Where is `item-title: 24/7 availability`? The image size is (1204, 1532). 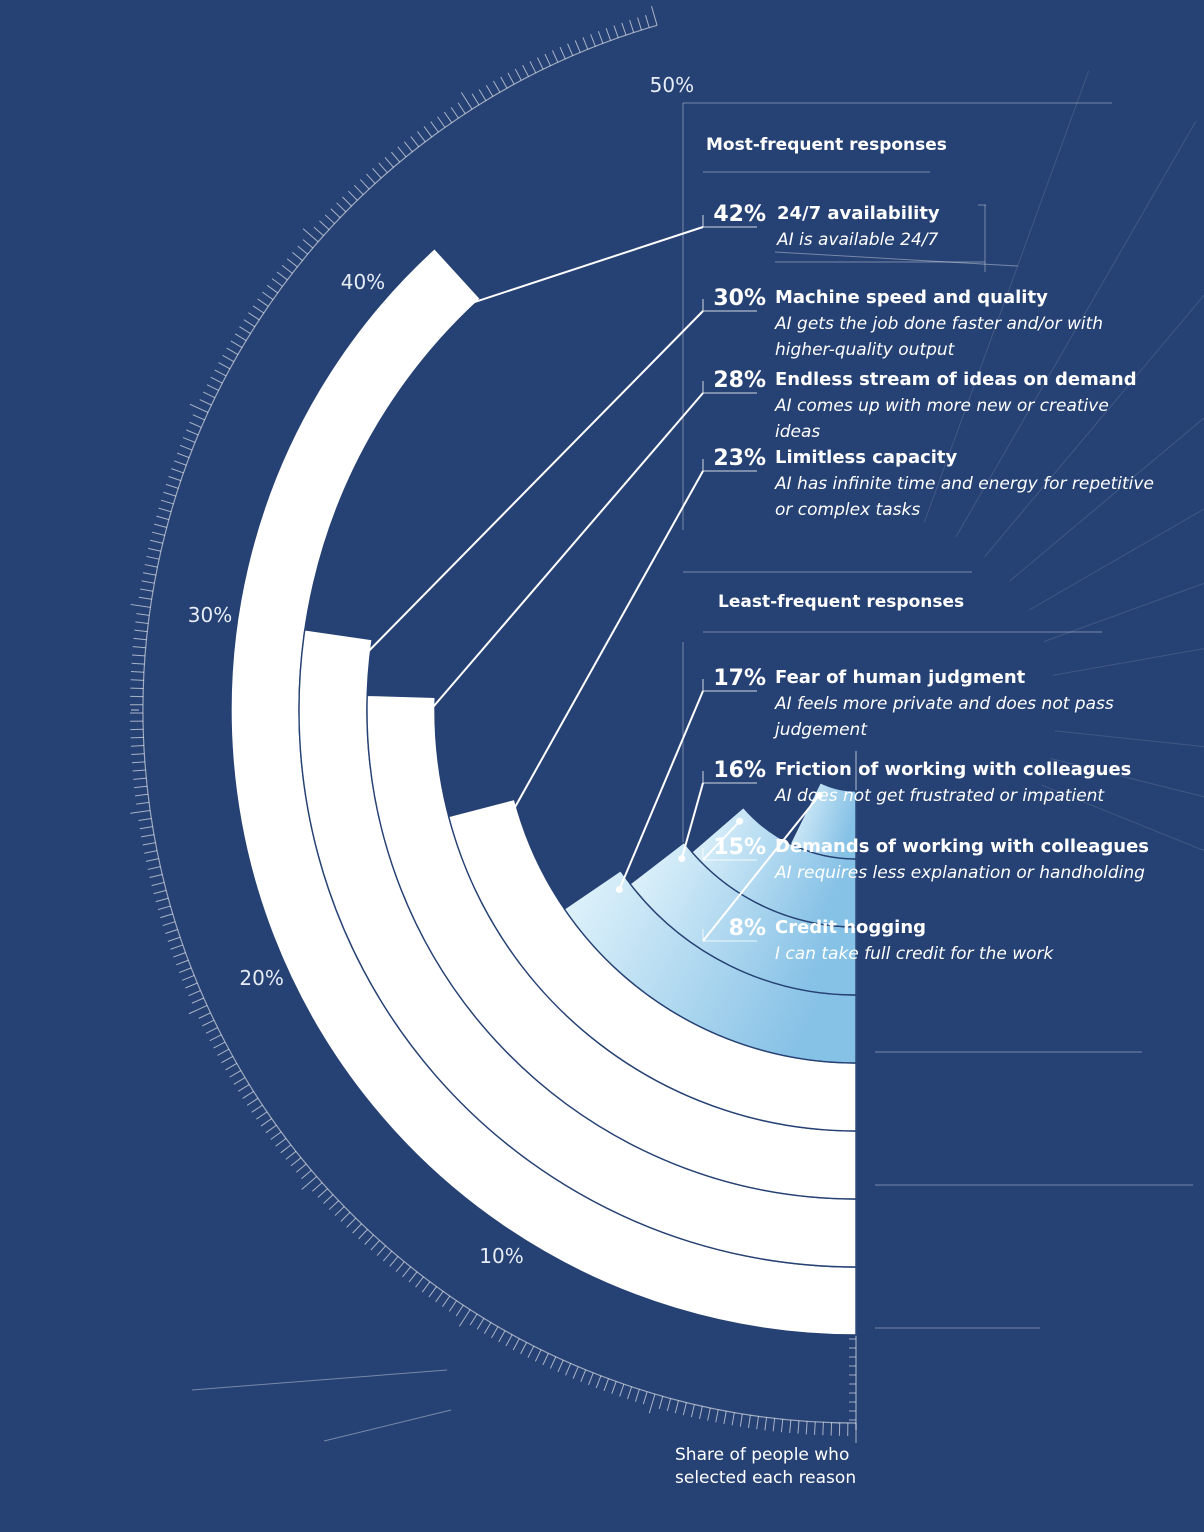 item-title: 24/7 availability is located at coordinates (858, 213).